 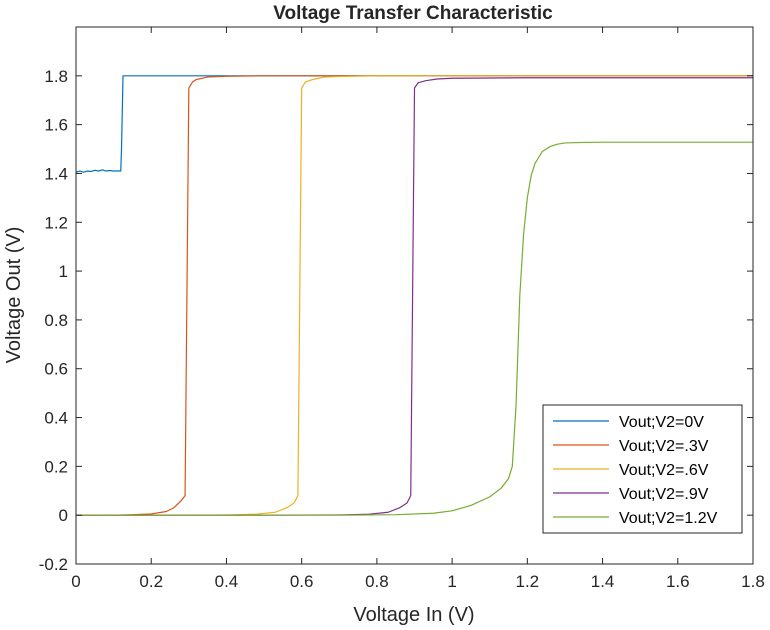 I want to click on y-tick-label: 1.2, so click(x=56, y=222).